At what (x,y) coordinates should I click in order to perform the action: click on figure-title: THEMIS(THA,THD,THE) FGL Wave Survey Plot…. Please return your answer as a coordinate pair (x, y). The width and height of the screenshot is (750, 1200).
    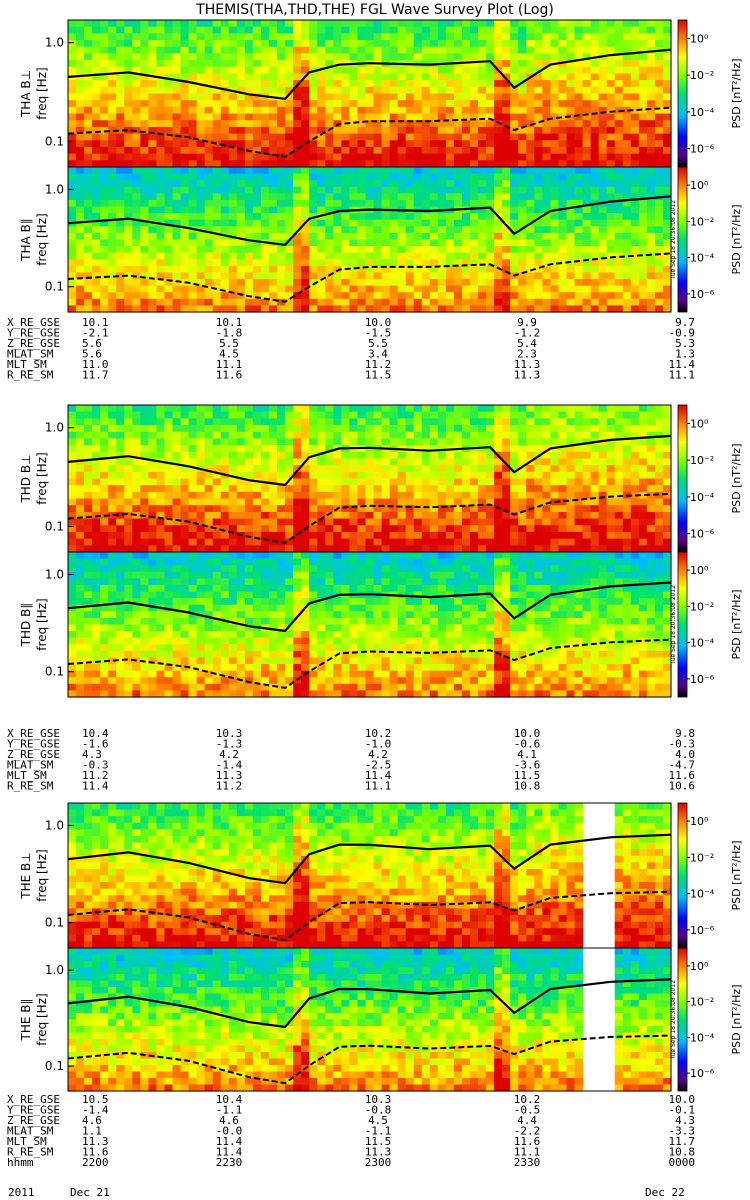
    Looking at the image, I should click on (374, 10).